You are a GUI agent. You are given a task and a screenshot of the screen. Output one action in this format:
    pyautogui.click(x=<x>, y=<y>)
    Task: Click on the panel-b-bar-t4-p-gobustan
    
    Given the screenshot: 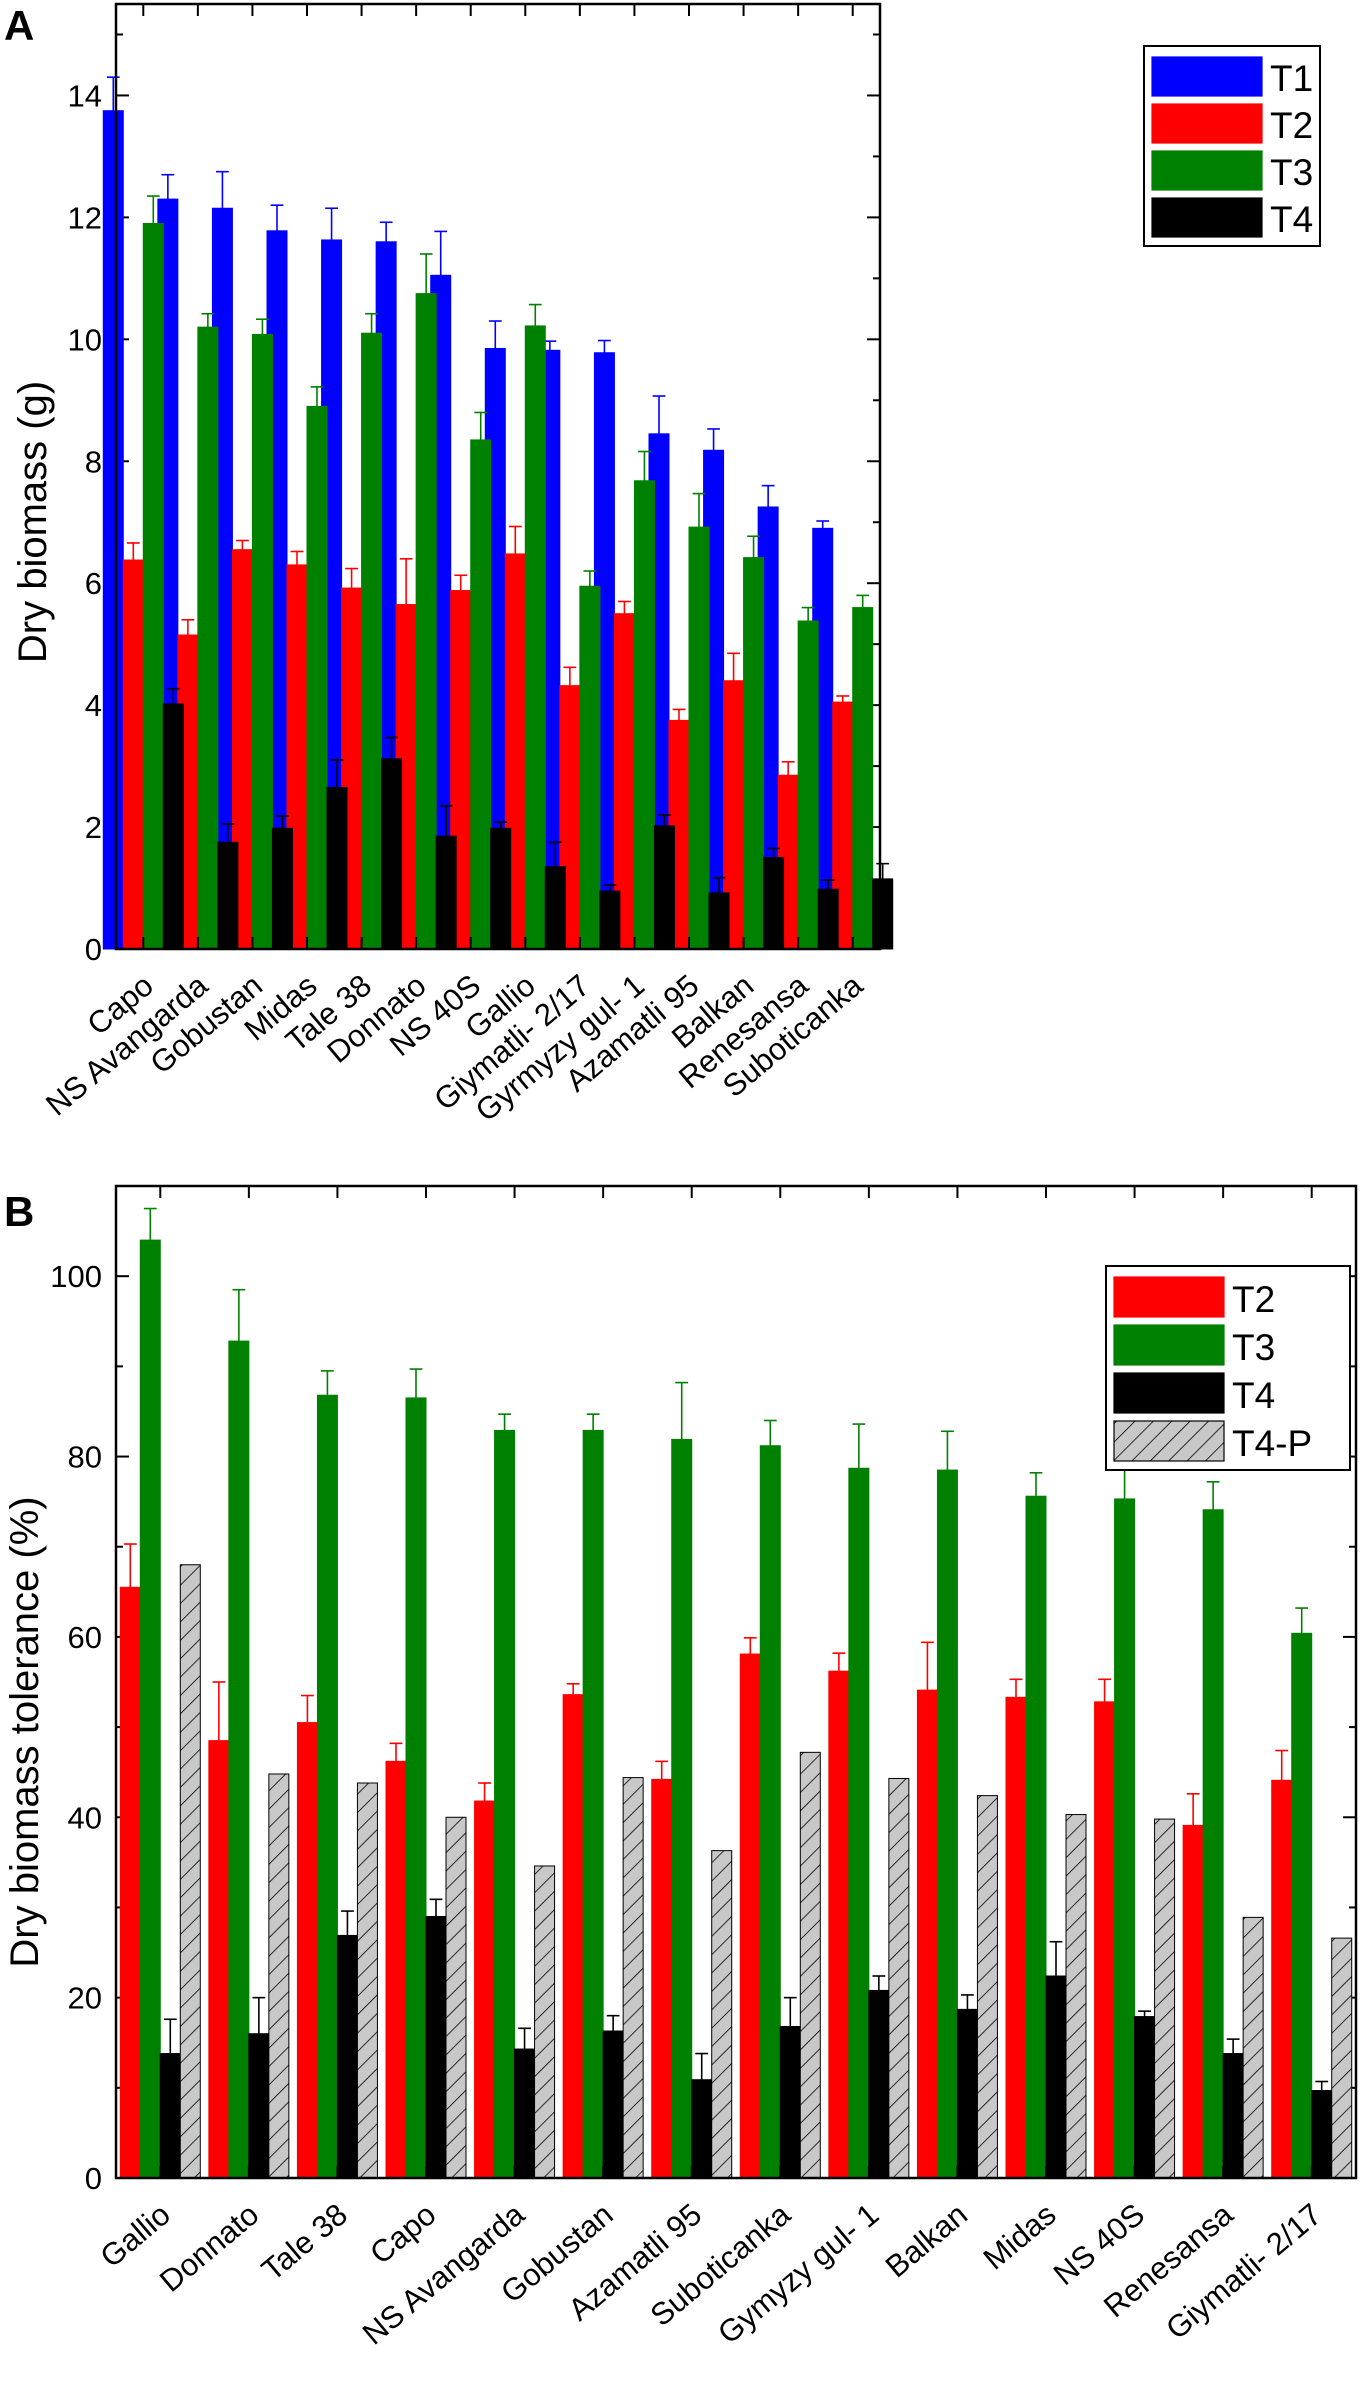 What is the action you would take?
    pyautogui.click(x=633, y=1978)
    